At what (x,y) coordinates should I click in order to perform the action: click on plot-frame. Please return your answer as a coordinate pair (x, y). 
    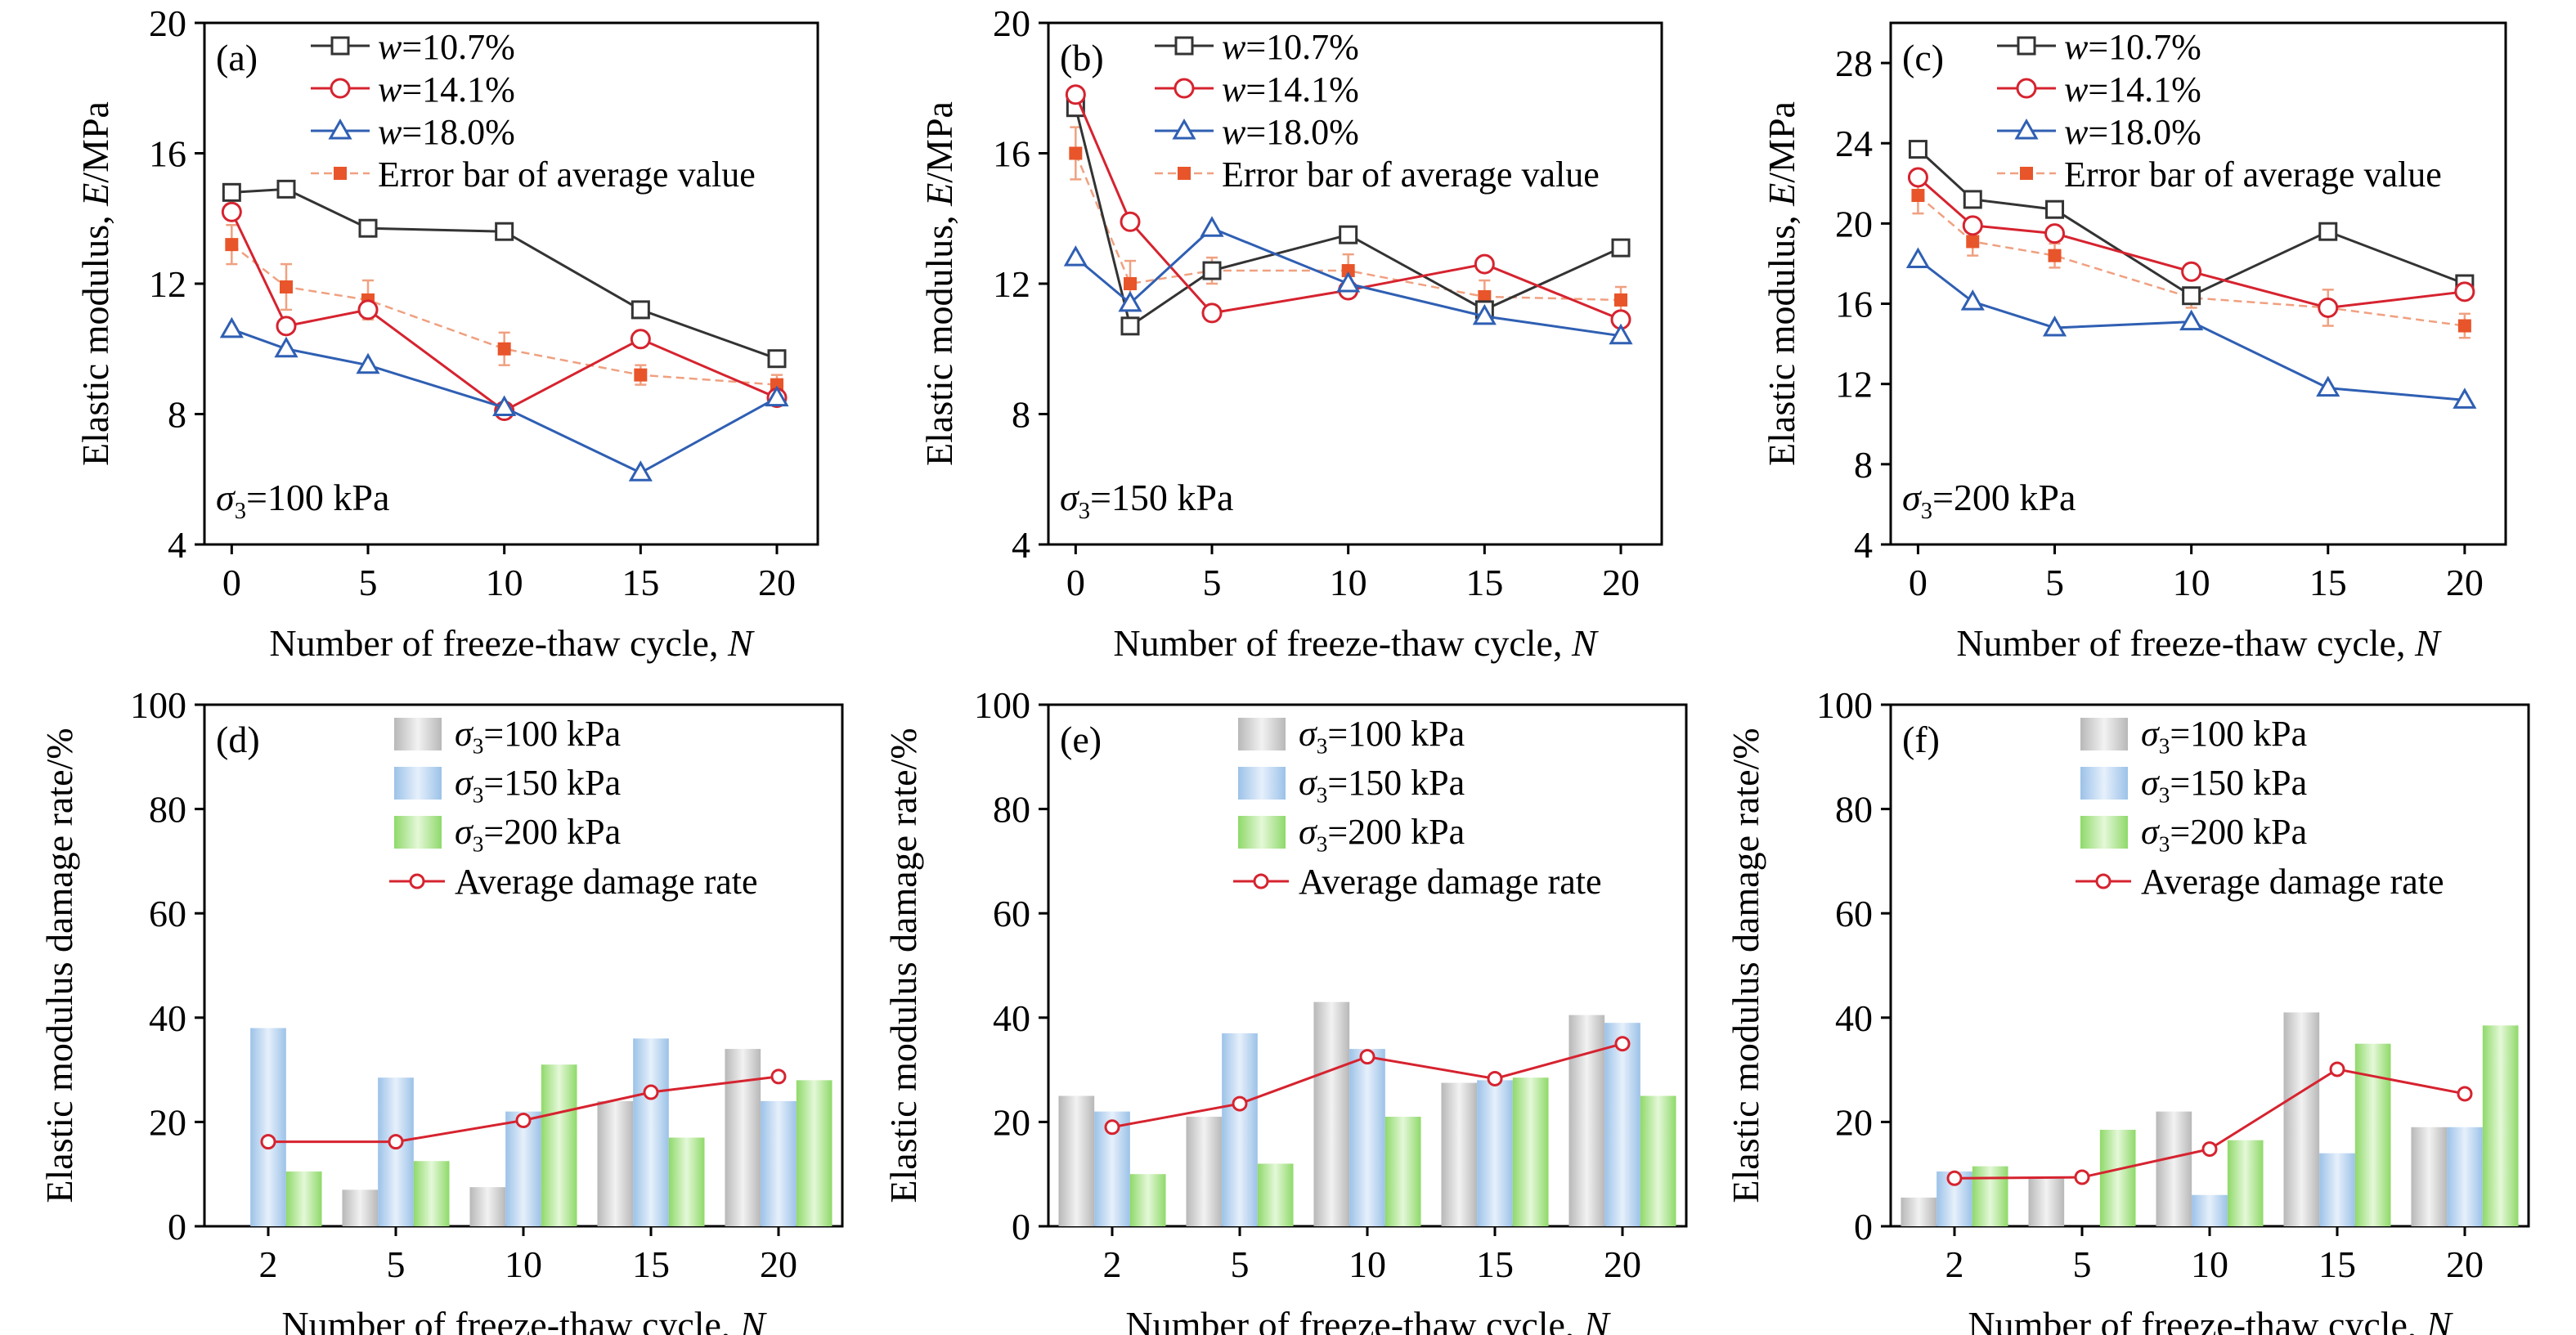
    Looking at the image, I should click on (2198, 283).